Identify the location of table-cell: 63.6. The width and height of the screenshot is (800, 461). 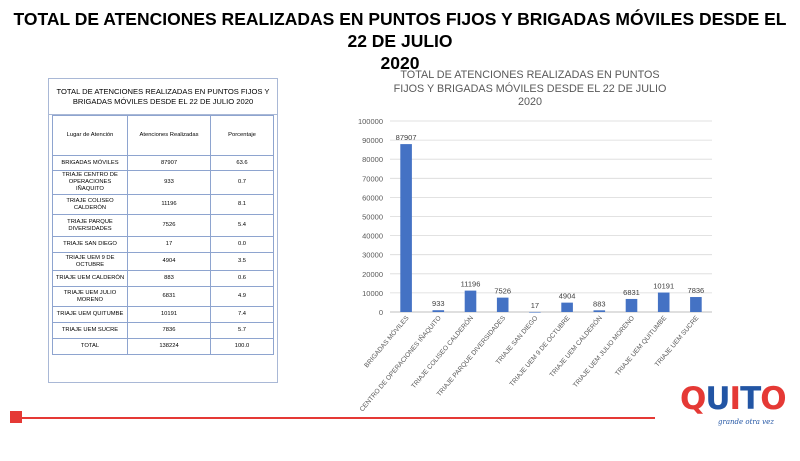
(242, 163).